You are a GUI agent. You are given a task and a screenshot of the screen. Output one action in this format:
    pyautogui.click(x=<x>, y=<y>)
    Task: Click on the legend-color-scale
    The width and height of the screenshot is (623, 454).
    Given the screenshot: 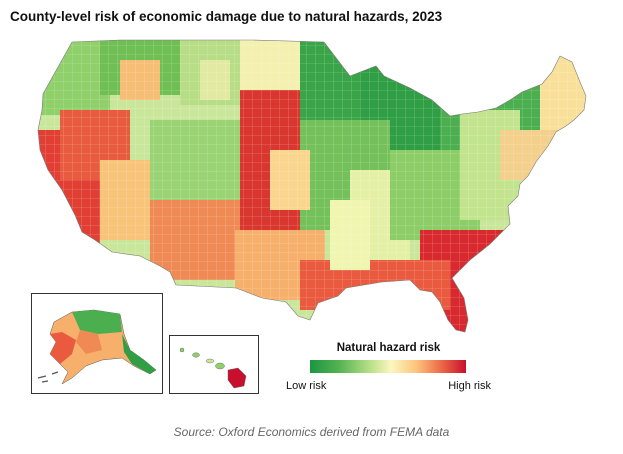 What is the action you would take?
    pyautogui.click(x=388, y=366)
    